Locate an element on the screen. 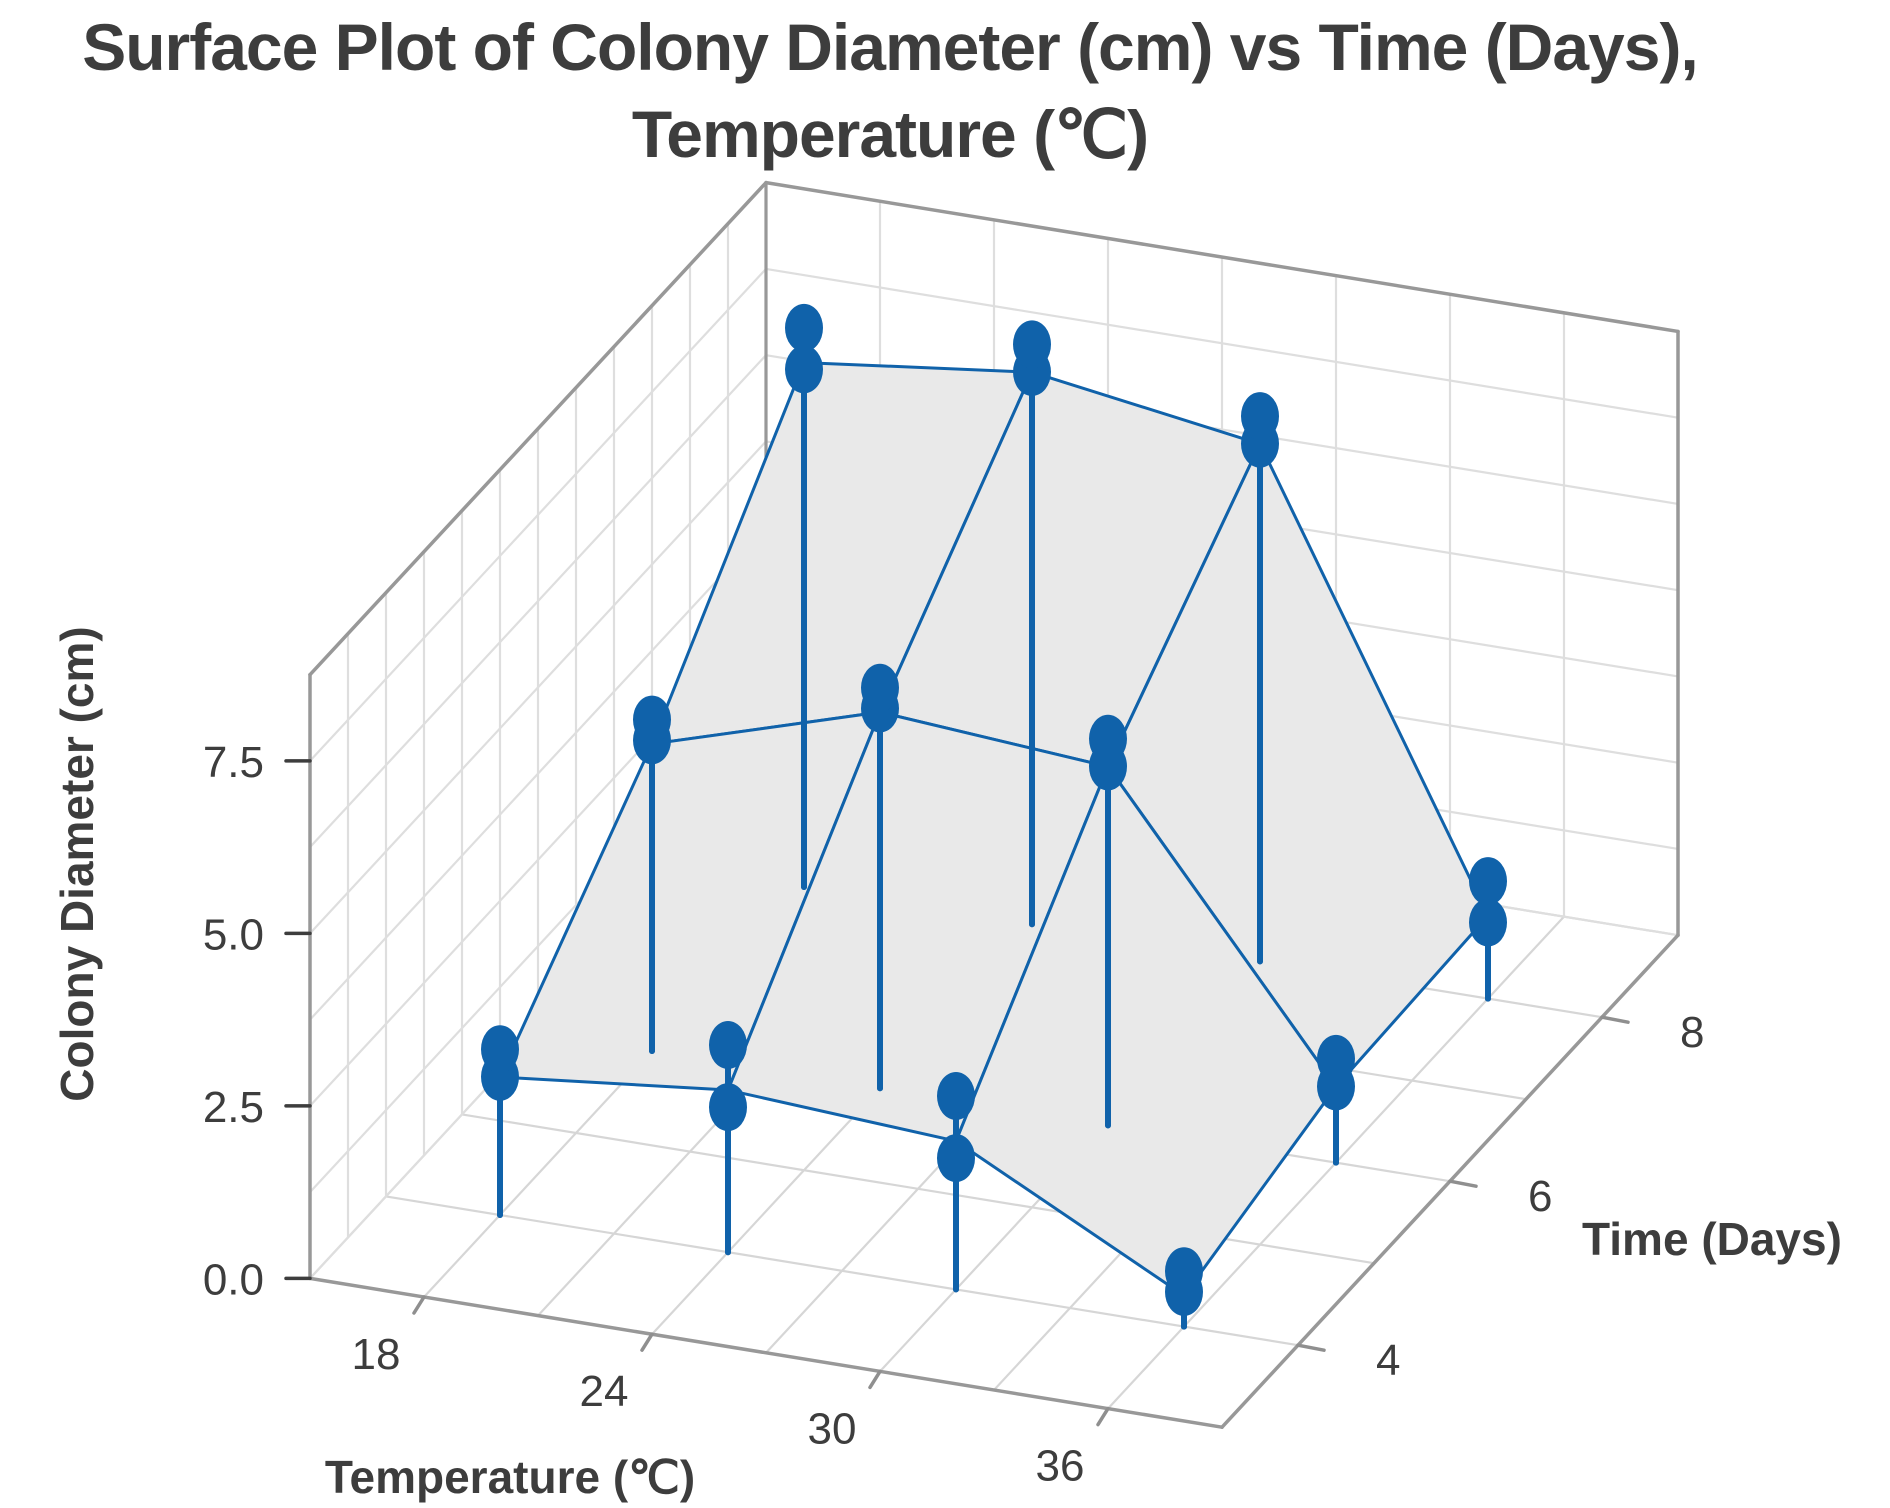  frame-left-wall-top-edge is located at coordinates (538, 428).